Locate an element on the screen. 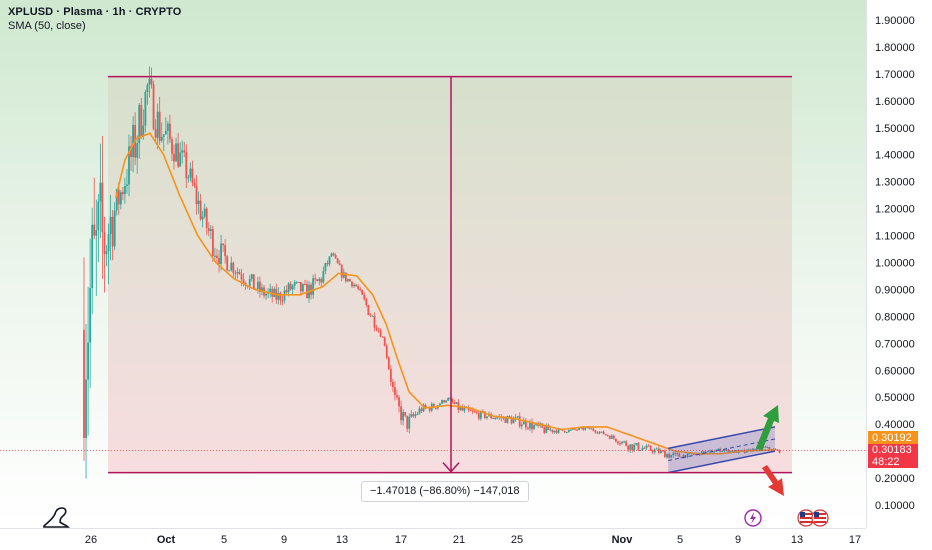 The image size is (932, 550). arrow-down-icon is located at coordinates (773, 480).